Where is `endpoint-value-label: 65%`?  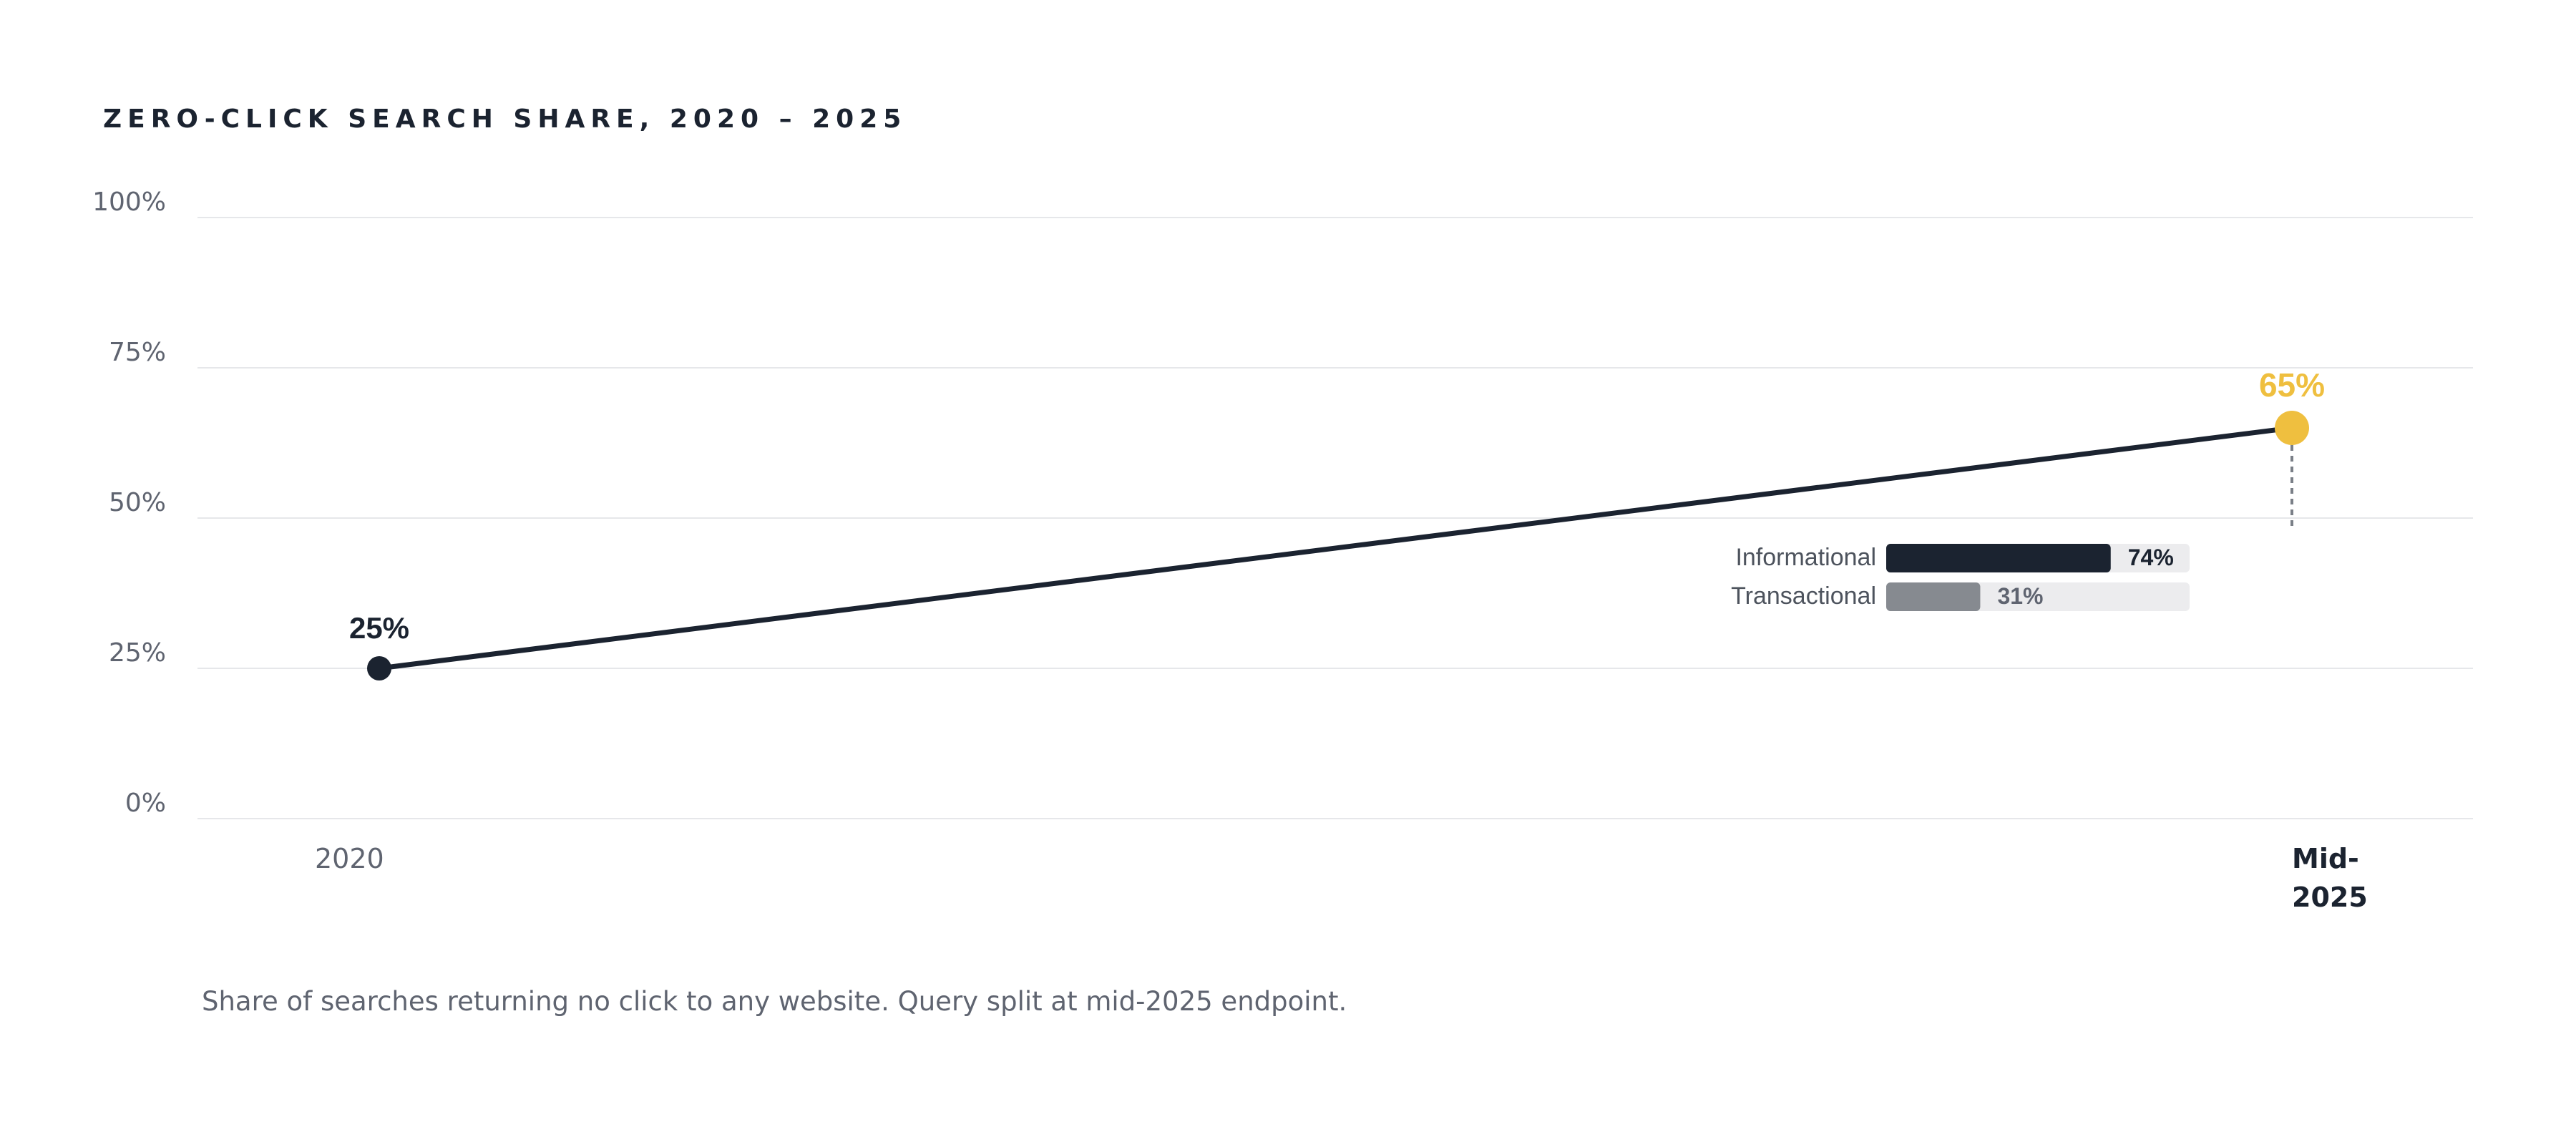
endpoint-value-label: 65% is located at coordinates (2292, 385).